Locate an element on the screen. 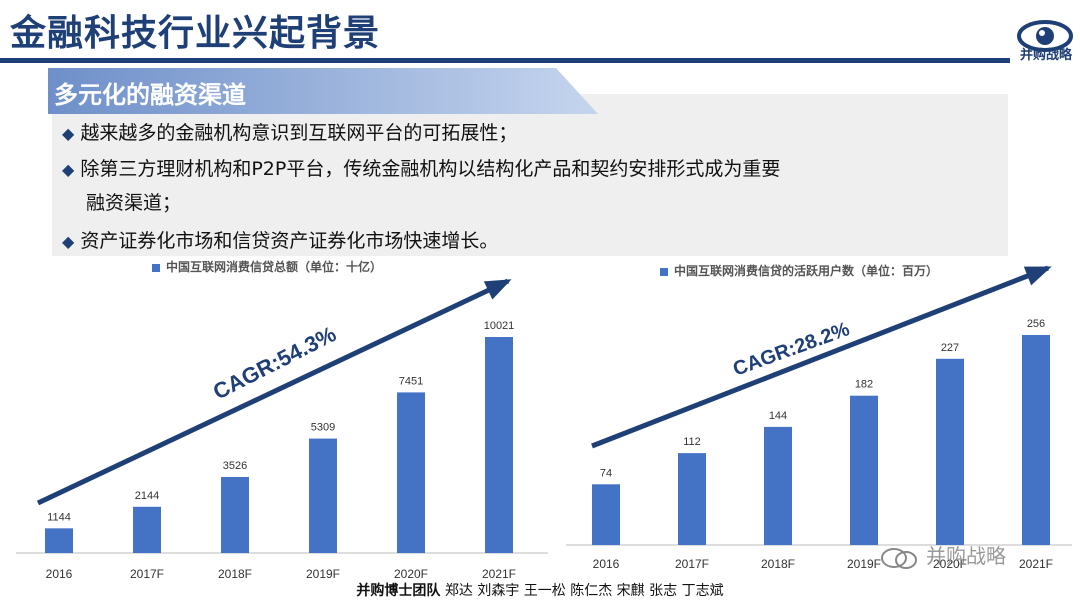 The height and width of the screenshot is (608, 1080). data-label: 182 is located at coordinates (864, 385).